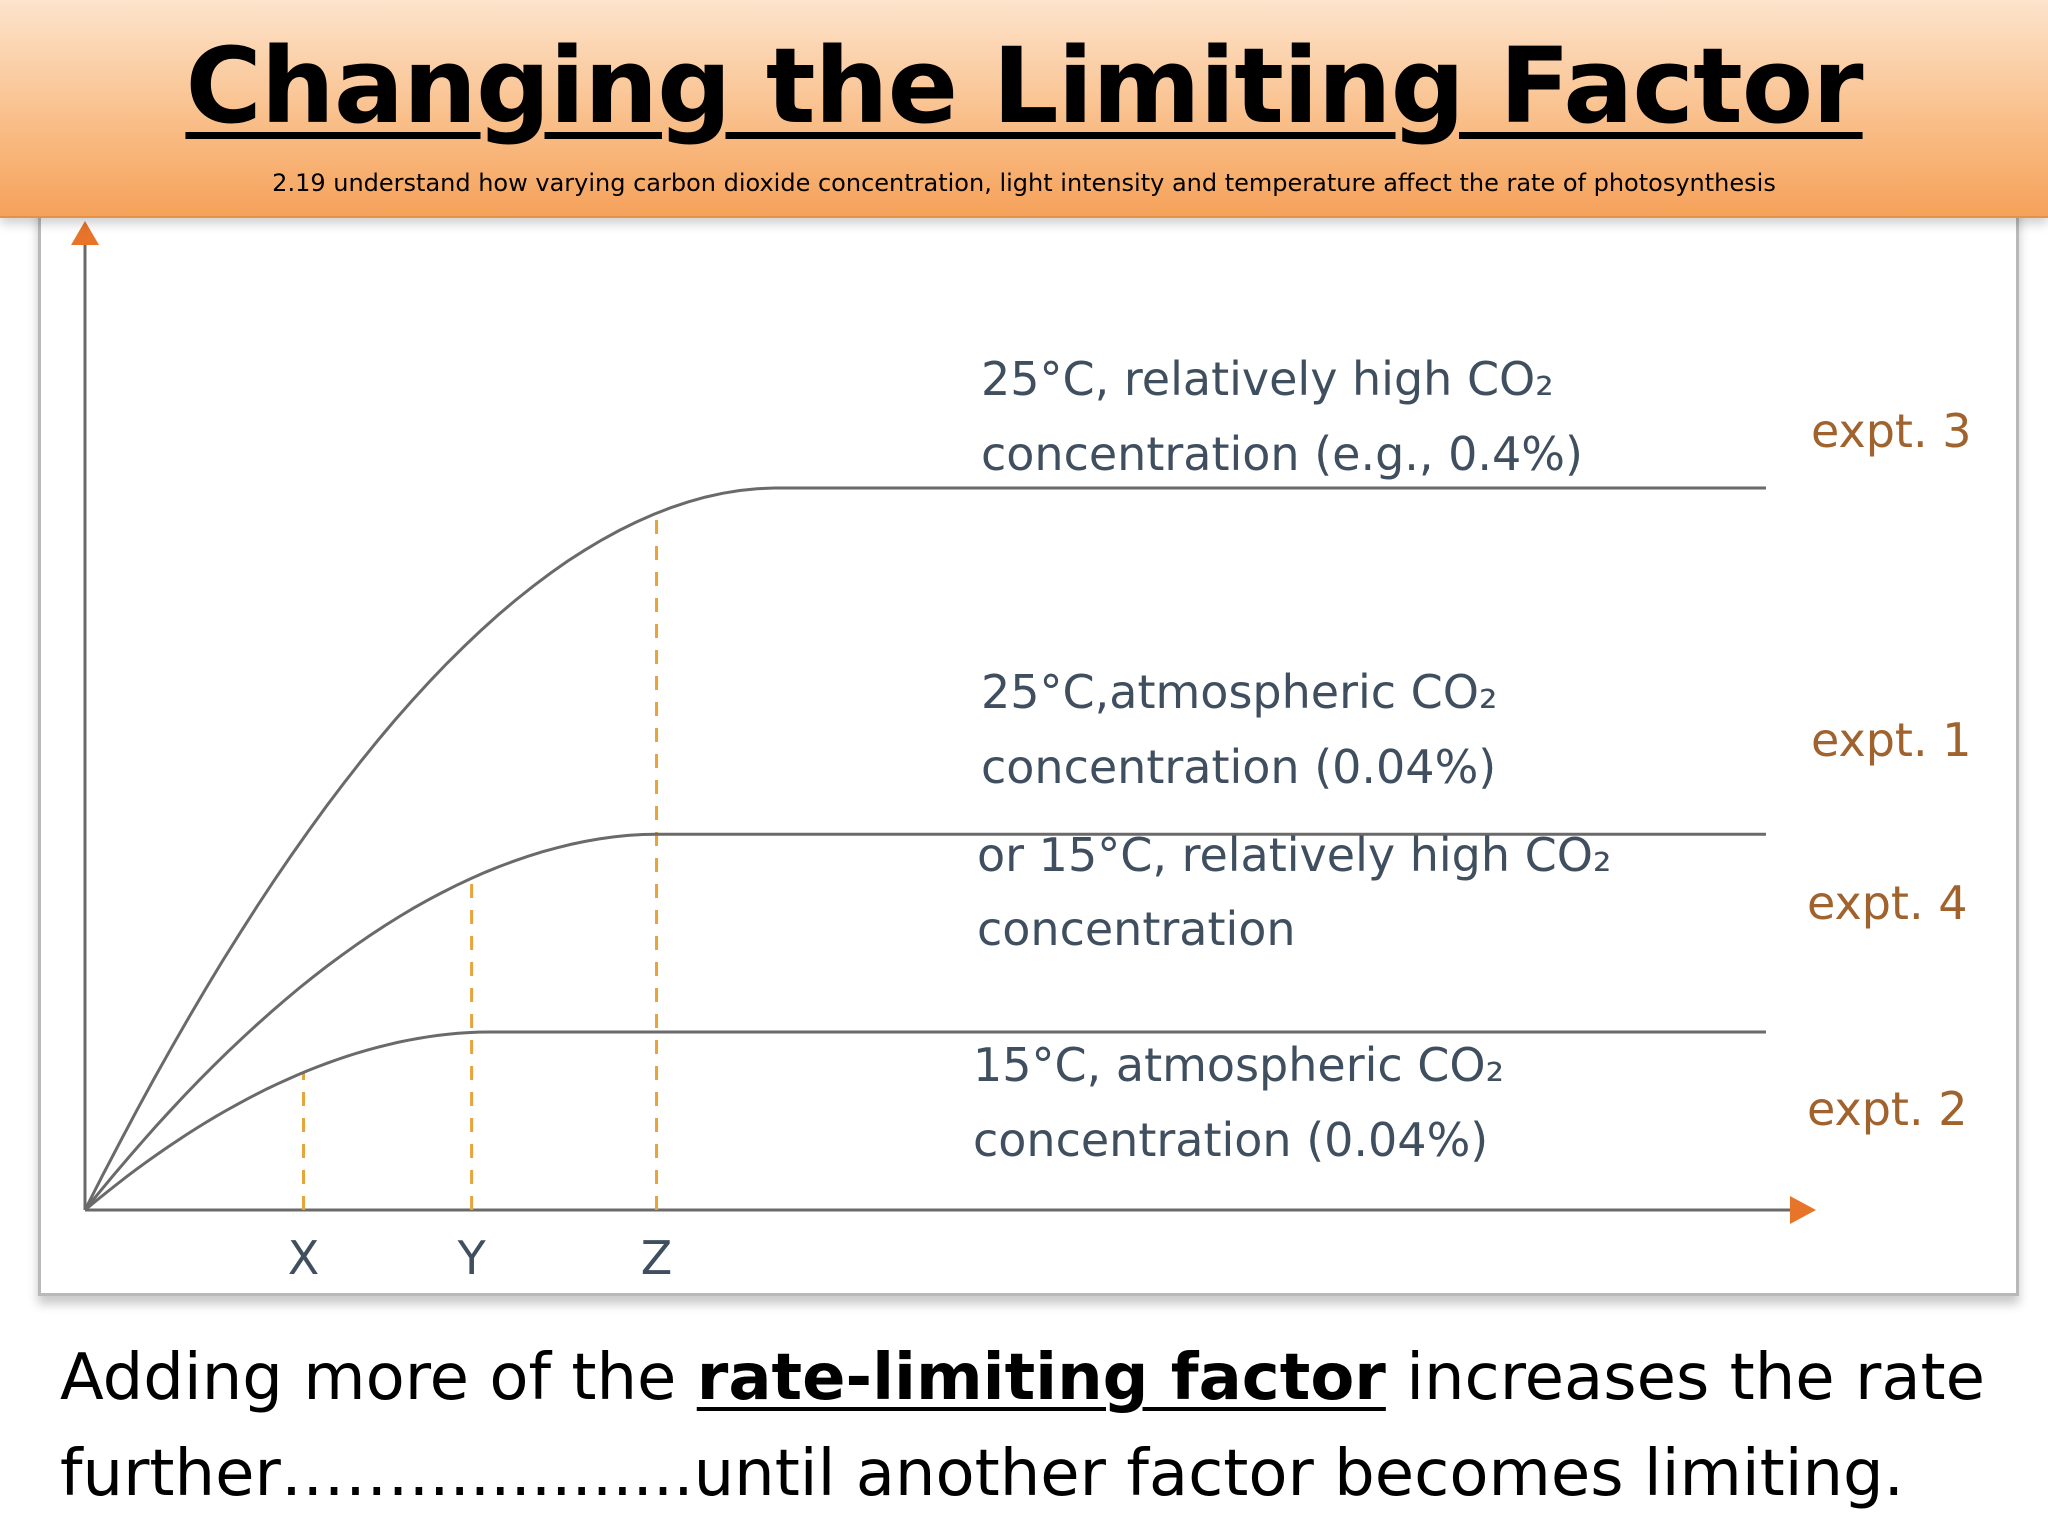 Image resolution: width=2048 pixels, height=1536 pixels. What do you see at coordinates (472, 1258) in the screenshot?
I see `x-marker-label-y: Y` at bounding box center [472, 1258].